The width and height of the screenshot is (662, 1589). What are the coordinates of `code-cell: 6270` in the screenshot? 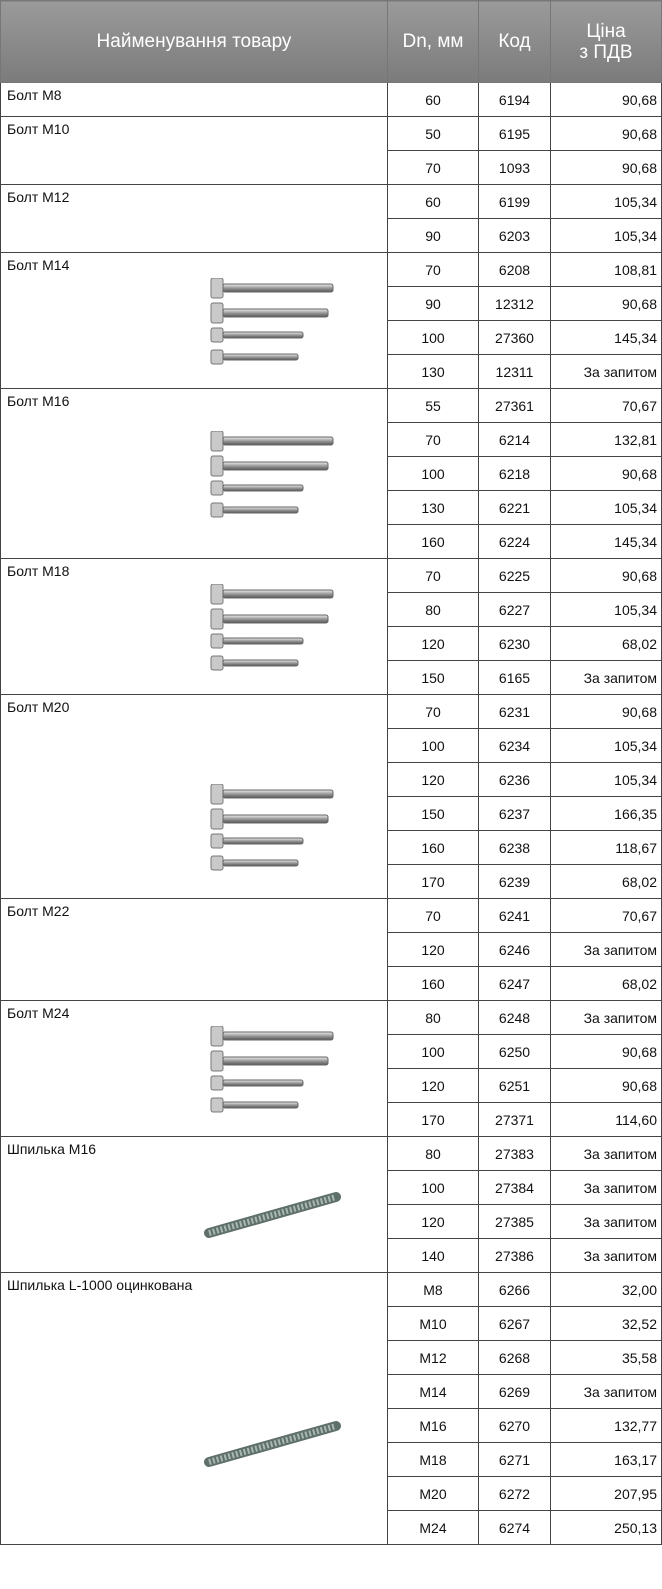 It's located at (514, 1425).